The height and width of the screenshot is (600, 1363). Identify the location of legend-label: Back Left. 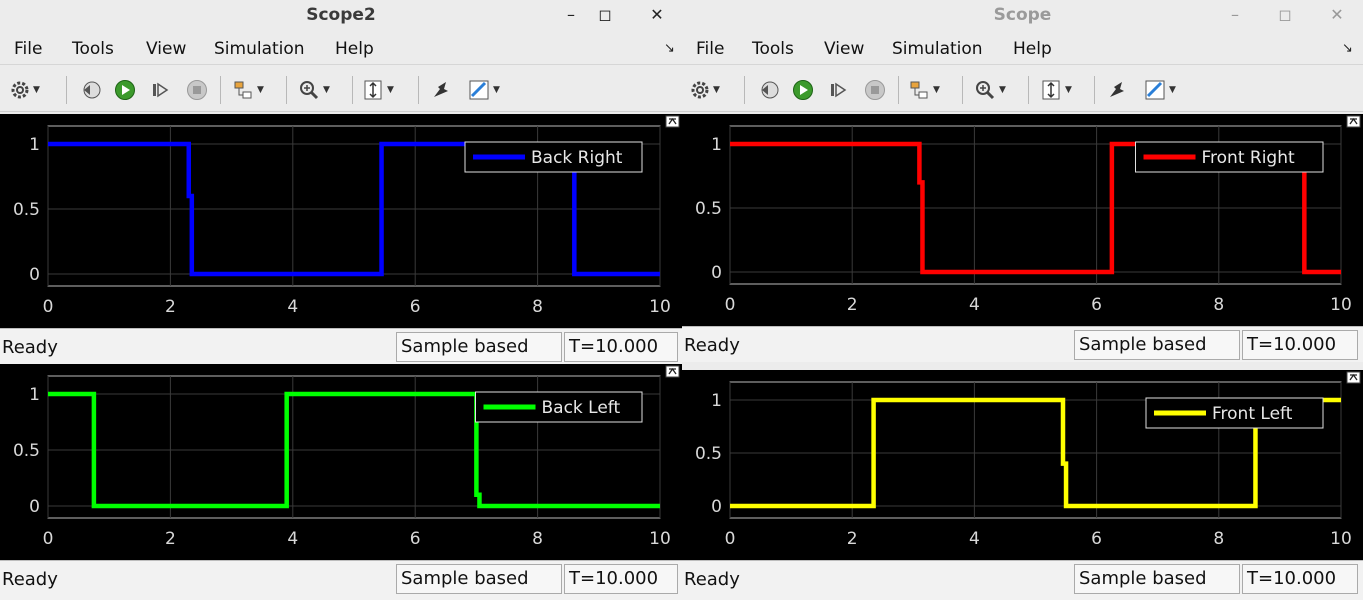
(581, 408).